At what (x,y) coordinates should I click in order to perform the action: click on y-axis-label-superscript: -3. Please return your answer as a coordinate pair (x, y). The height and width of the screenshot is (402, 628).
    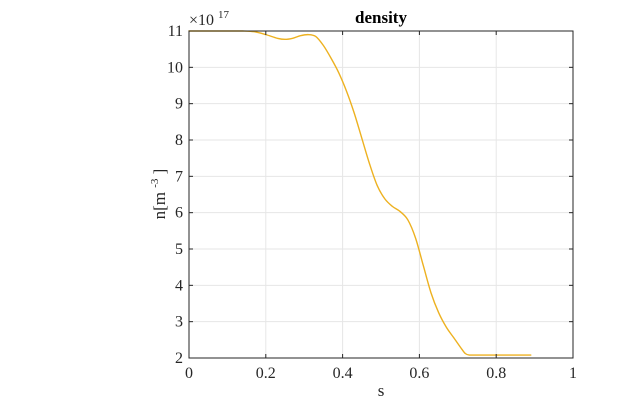
    Looking at the image, I should click on (155, 183).